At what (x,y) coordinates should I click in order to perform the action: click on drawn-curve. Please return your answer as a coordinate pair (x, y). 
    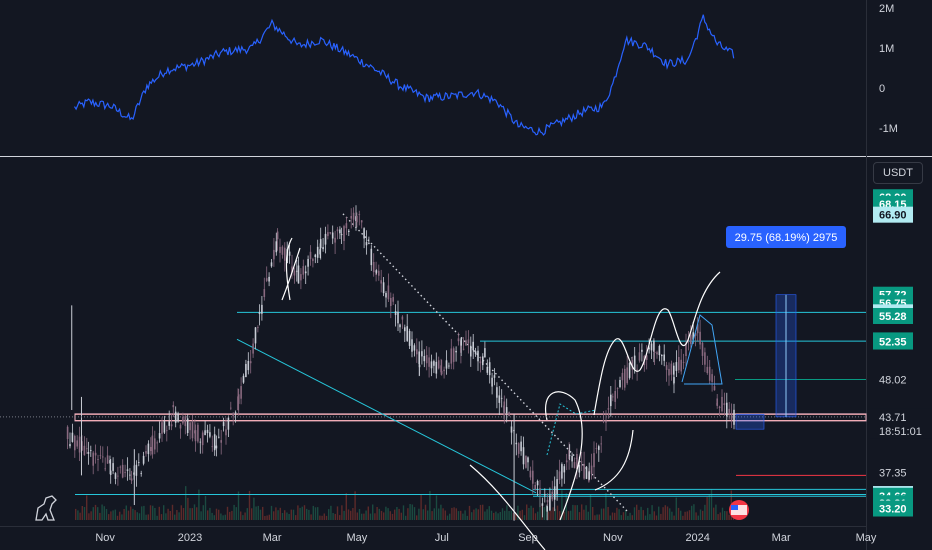
    Looking at the image, I should click on (657, 381).